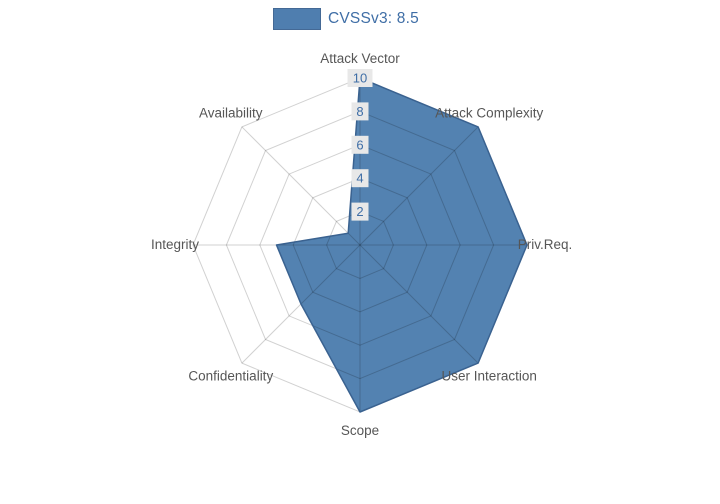 This screenshot has height=504, width=720. What do you see at coordinates (373, 18) in the screenshot?
I see `legend-label: CVSSv3: 8.5` at bounding box center [373, 18].